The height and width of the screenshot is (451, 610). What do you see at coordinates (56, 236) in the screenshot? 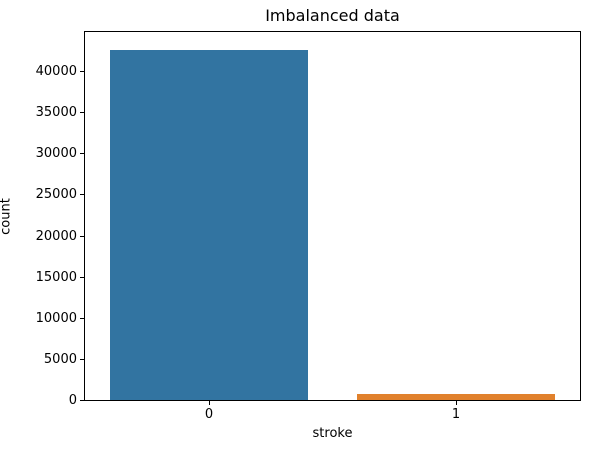
I see `y-tick-label: 20000` at bounding box center [56, 236].